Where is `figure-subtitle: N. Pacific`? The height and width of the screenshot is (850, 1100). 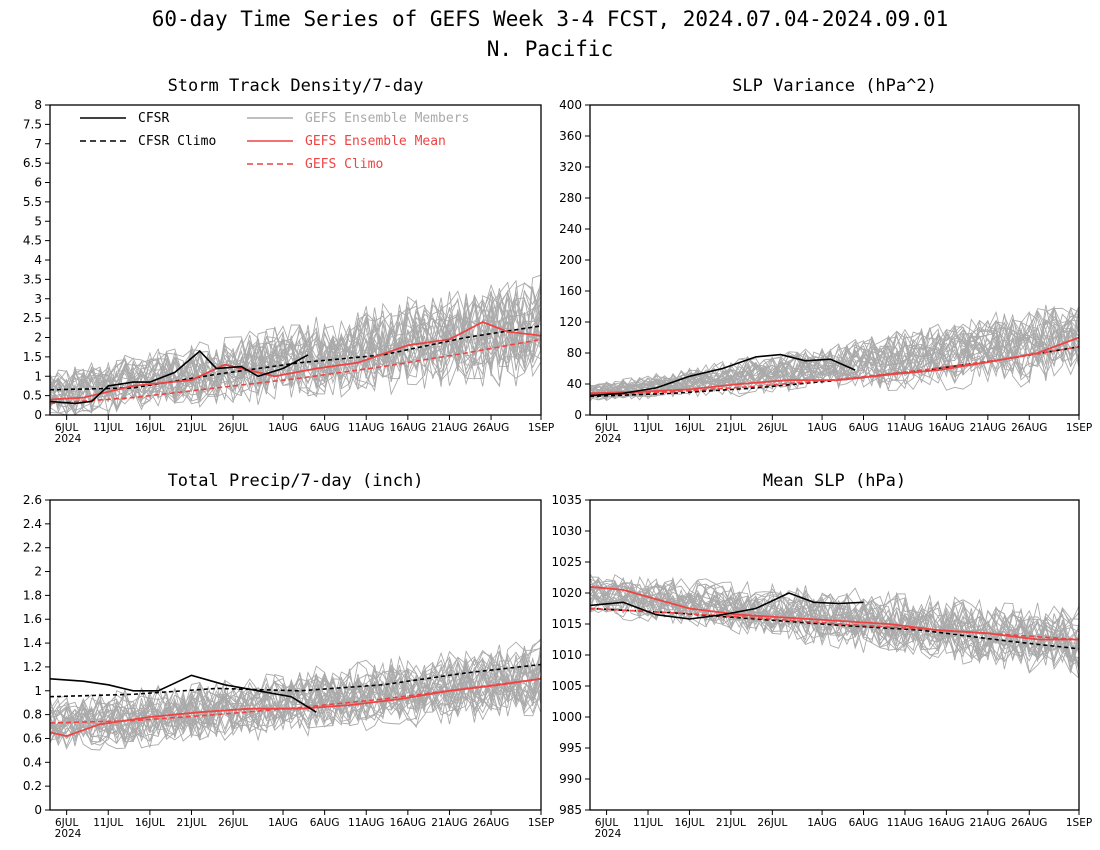
figure-subtitle: N. Pacific is located at coordinates (550, 49).